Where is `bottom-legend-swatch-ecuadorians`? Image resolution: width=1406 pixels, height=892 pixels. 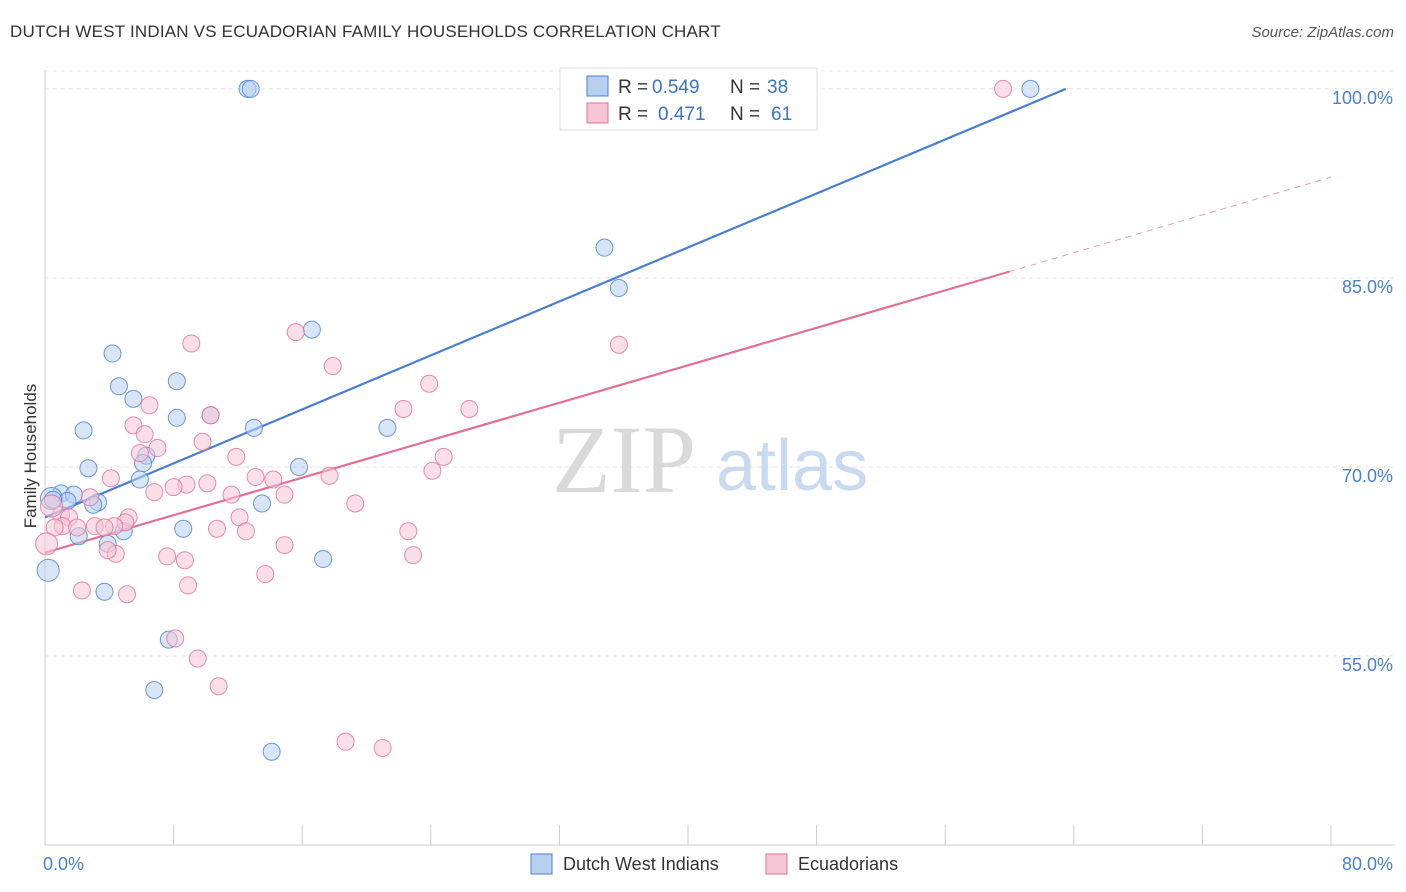
bottom-legend-swatch-ecuadorians is located at coordinates (776, 864).